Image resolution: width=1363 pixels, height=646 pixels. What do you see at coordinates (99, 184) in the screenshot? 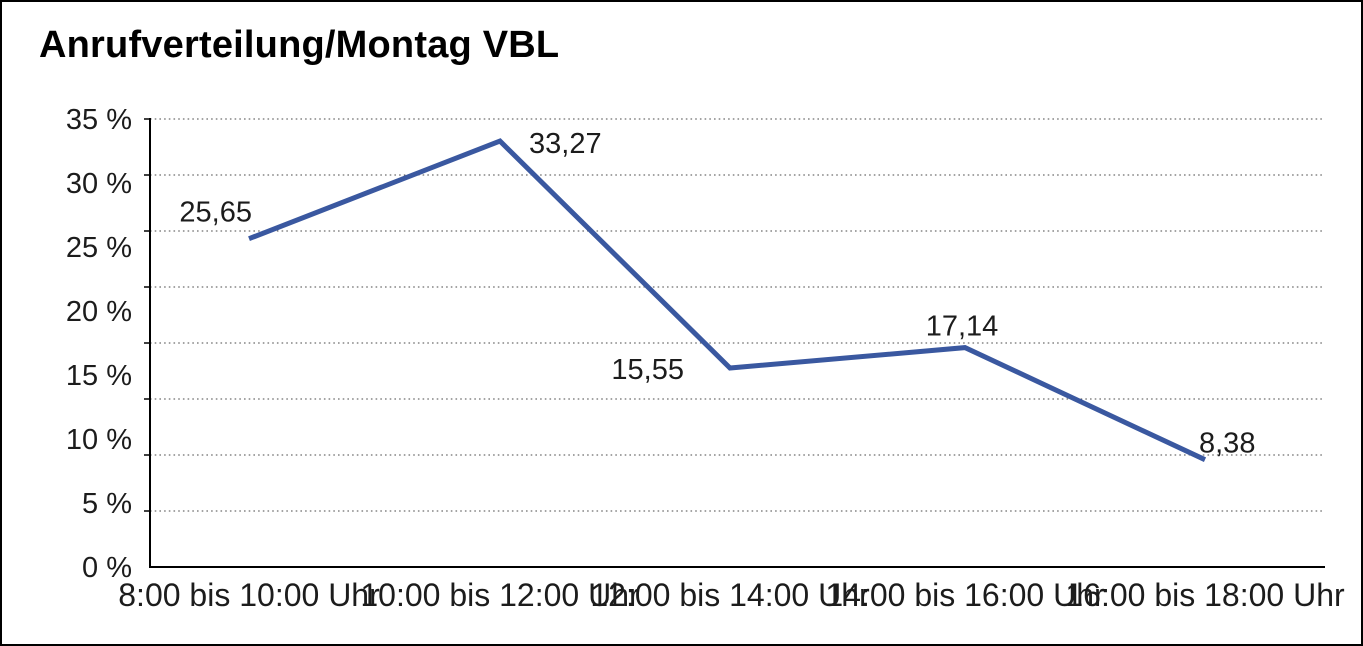
I see `y-tick-label: 30 %` at bounding box center [99, 184].